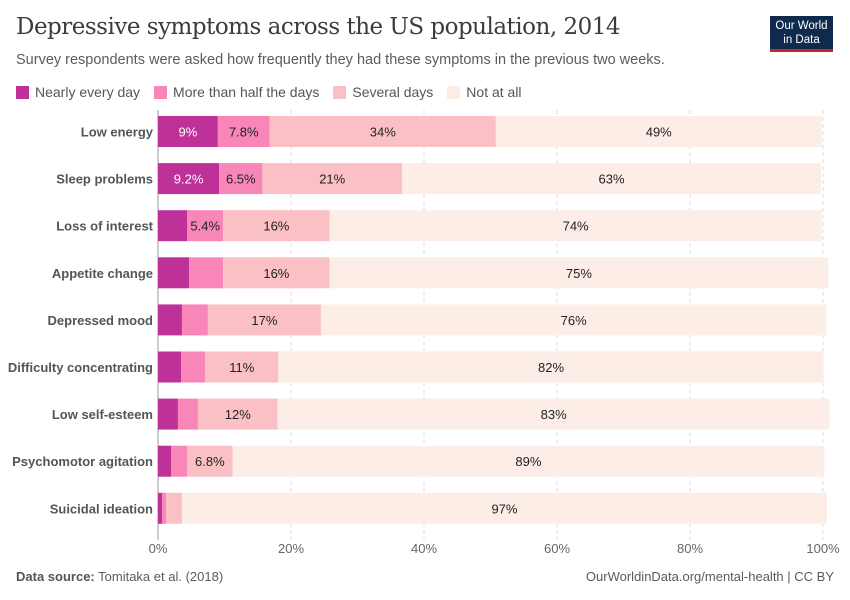  I want to click on data-source: Data source: Tomitaka et al. (2018), so click(119, 576).